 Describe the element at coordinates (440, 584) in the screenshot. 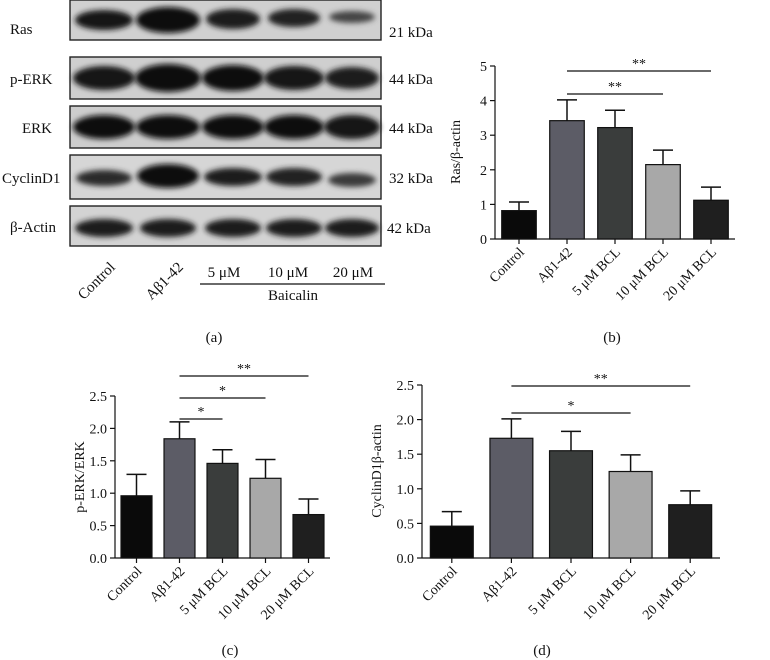

I see `x-tick-label: Control` at that location.